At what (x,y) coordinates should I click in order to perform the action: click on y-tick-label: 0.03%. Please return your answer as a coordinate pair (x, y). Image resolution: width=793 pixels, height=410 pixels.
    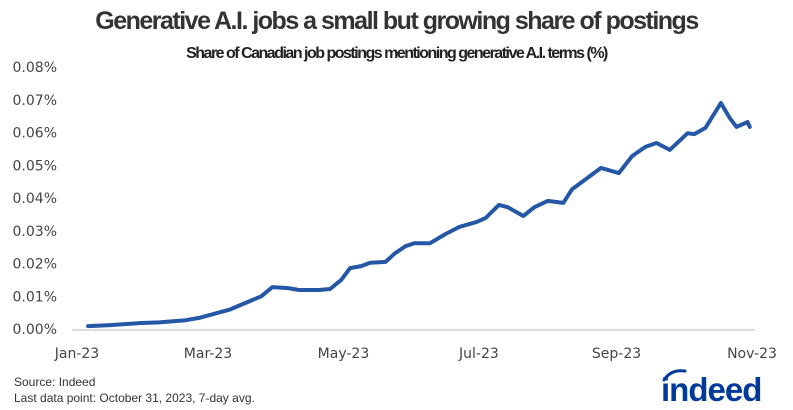
    Looking at the image, I should click on (35, 232).